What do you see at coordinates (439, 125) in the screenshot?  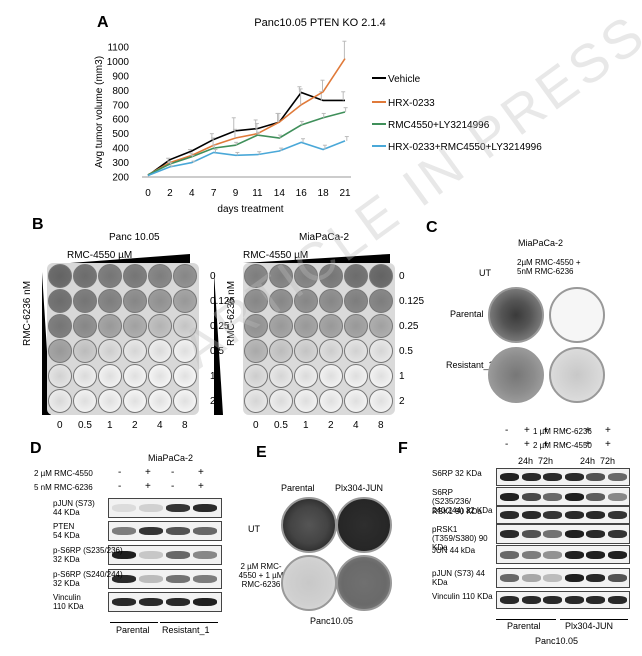 I see `legend-entry: RMC4550+LY3214996` at bounding box center [439, 125].